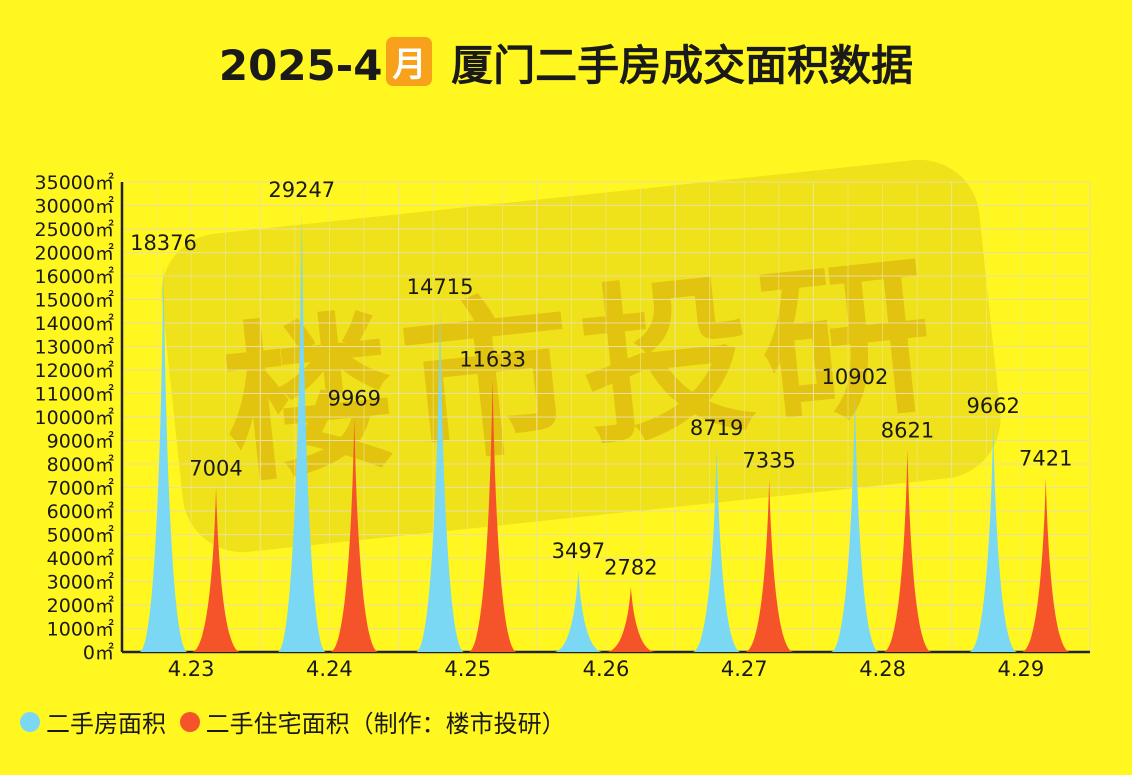 The width and height of the screenshot is (1132, 775). I want to click on y-tick-label: 9000㎡, so click(80, 441).